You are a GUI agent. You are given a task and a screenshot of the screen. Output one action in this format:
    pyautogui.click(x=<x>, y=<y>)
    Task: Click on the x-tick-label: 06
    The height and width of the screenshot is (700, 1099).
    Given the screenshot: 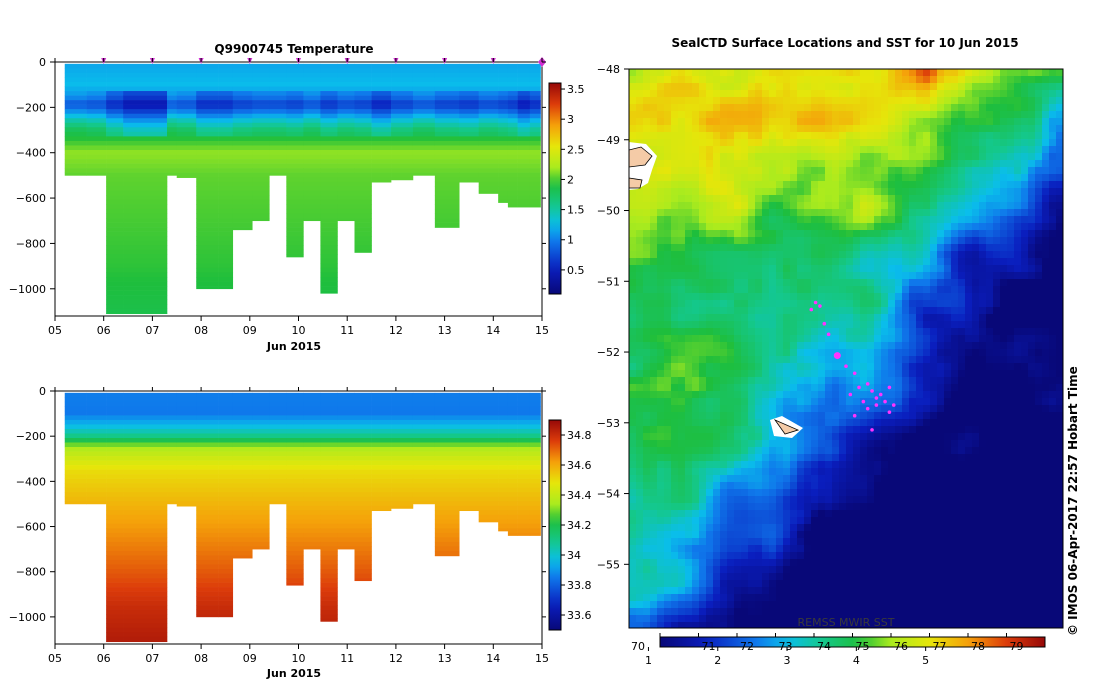 What is the action you would take?
    pyautogui.click(x=104, y=330)
    